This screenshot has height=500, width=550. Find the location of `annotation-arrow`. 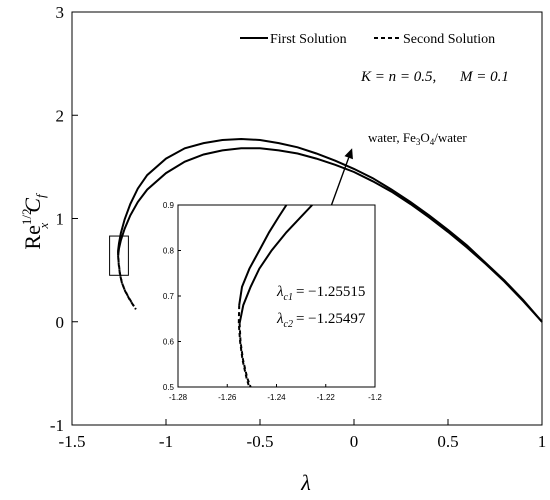

annotation-arrow is located at coordinates (341, 177).